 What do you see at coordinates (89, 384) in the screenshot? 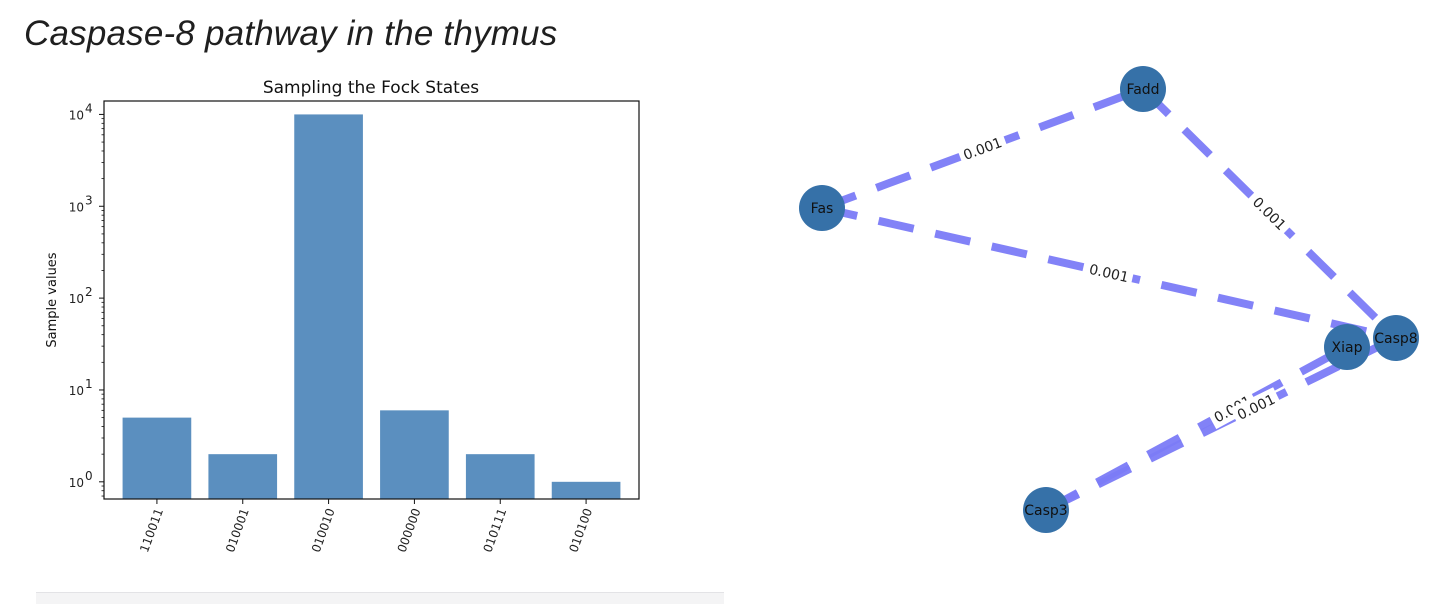
I see `y-tick-exponent: 1` at bounding box center [89, 384].